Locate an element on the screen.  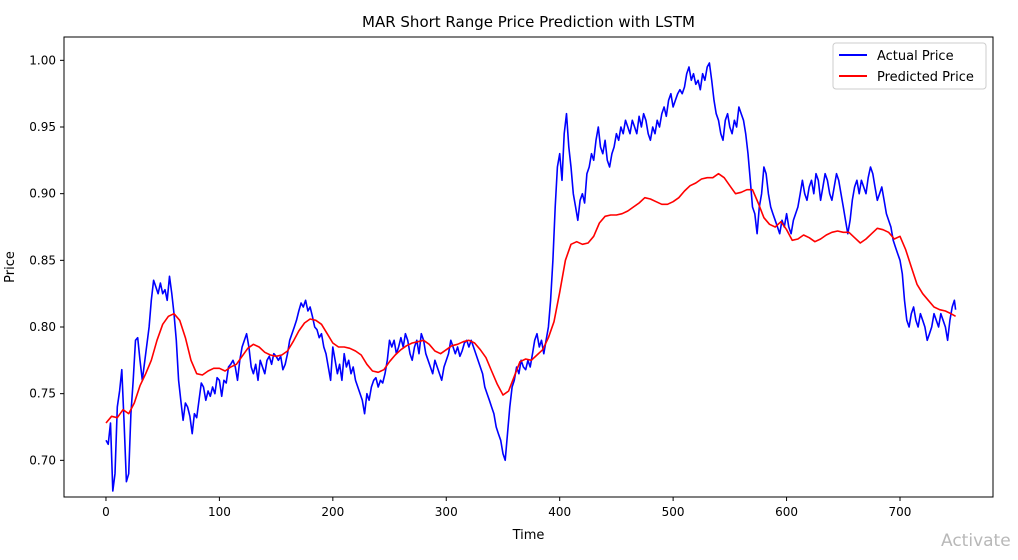
y-axis-ticks: 0.70 0.75 0.80 0.85 0.90 0.95 1.00 is located at coordinates (46, 260).